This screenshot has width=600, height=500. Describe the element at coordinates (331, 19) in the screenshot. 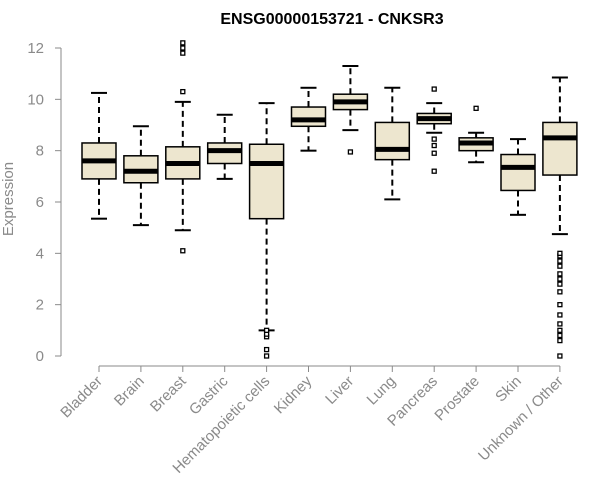

I see `chart-title: ENSG00000153721 - CNKSR3` at that location.